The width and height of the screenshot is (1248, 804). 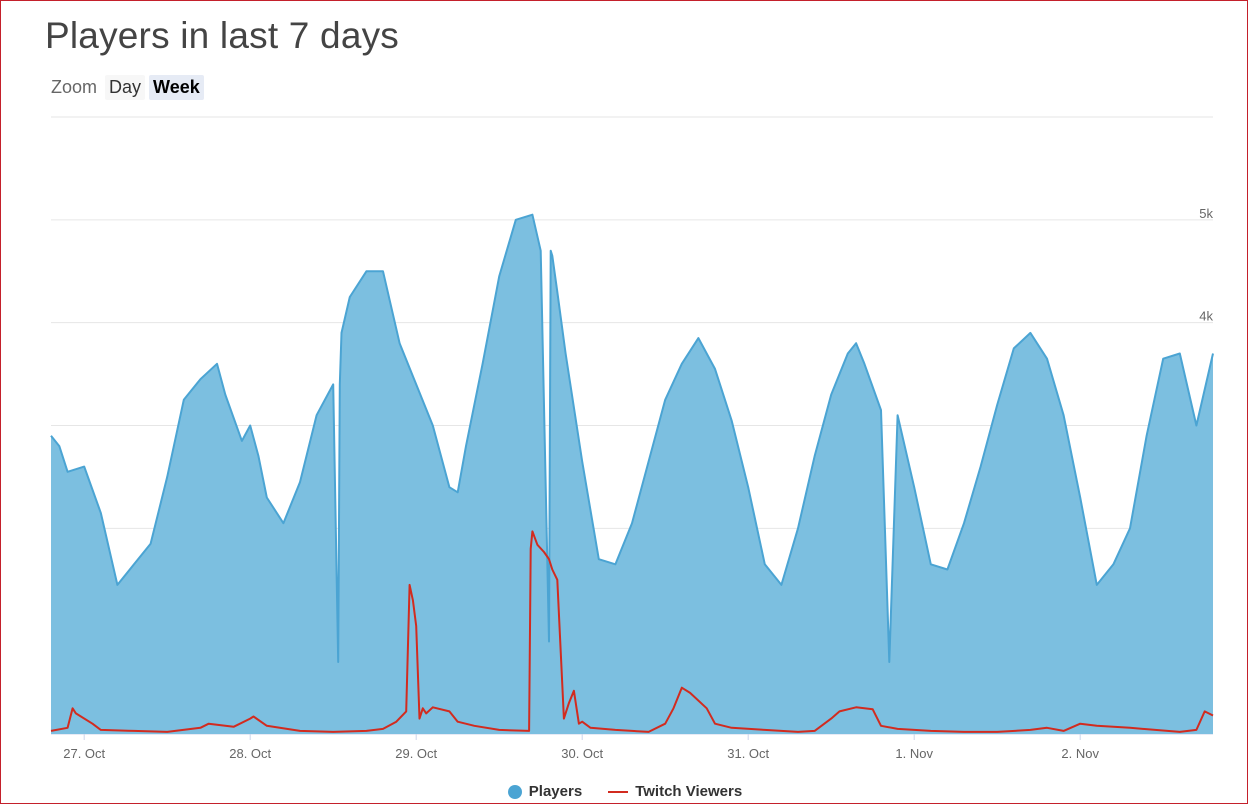 I want to click on players-legend-dot-icon, so click(x=514, y=791).